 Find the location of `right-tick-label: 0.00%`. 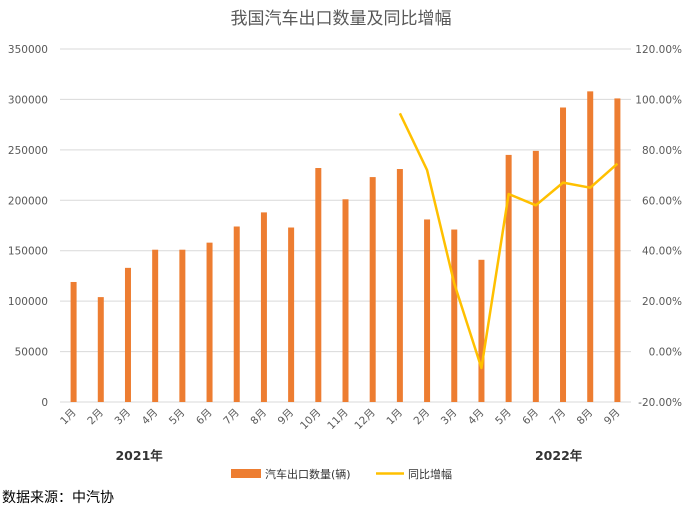

right-tick-label: 0.00% is located at coordinates (665, 353).